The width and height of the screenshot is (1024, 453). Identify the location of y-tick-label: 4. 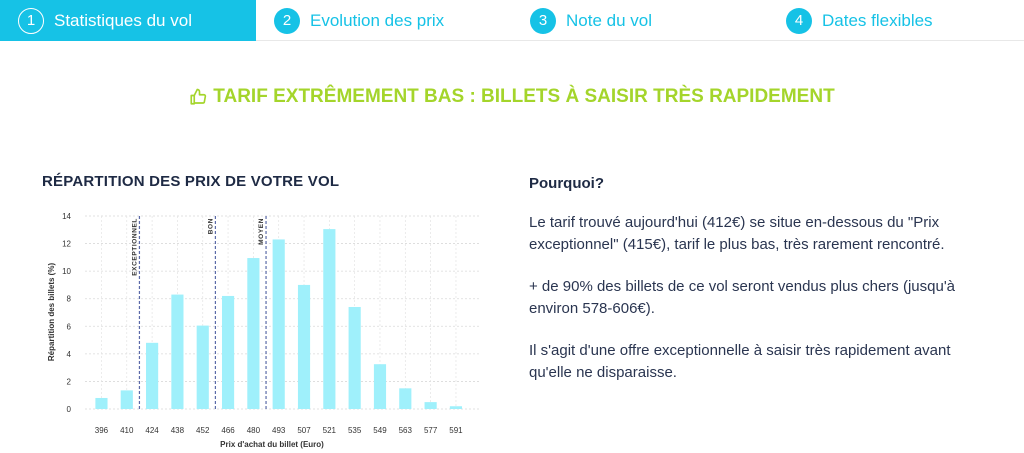
(69, 354).